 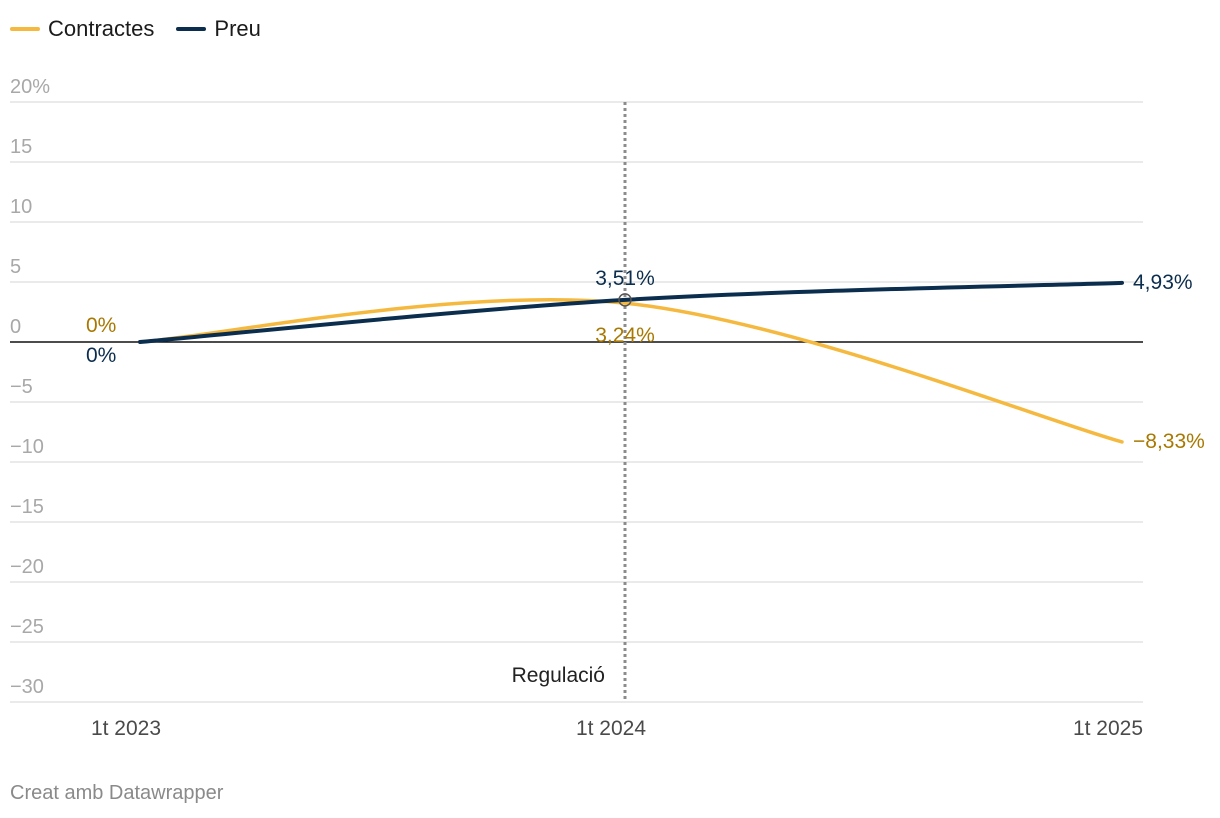 I want to click on legend-item-contractes: Contractes, so click(x=82, y=29).